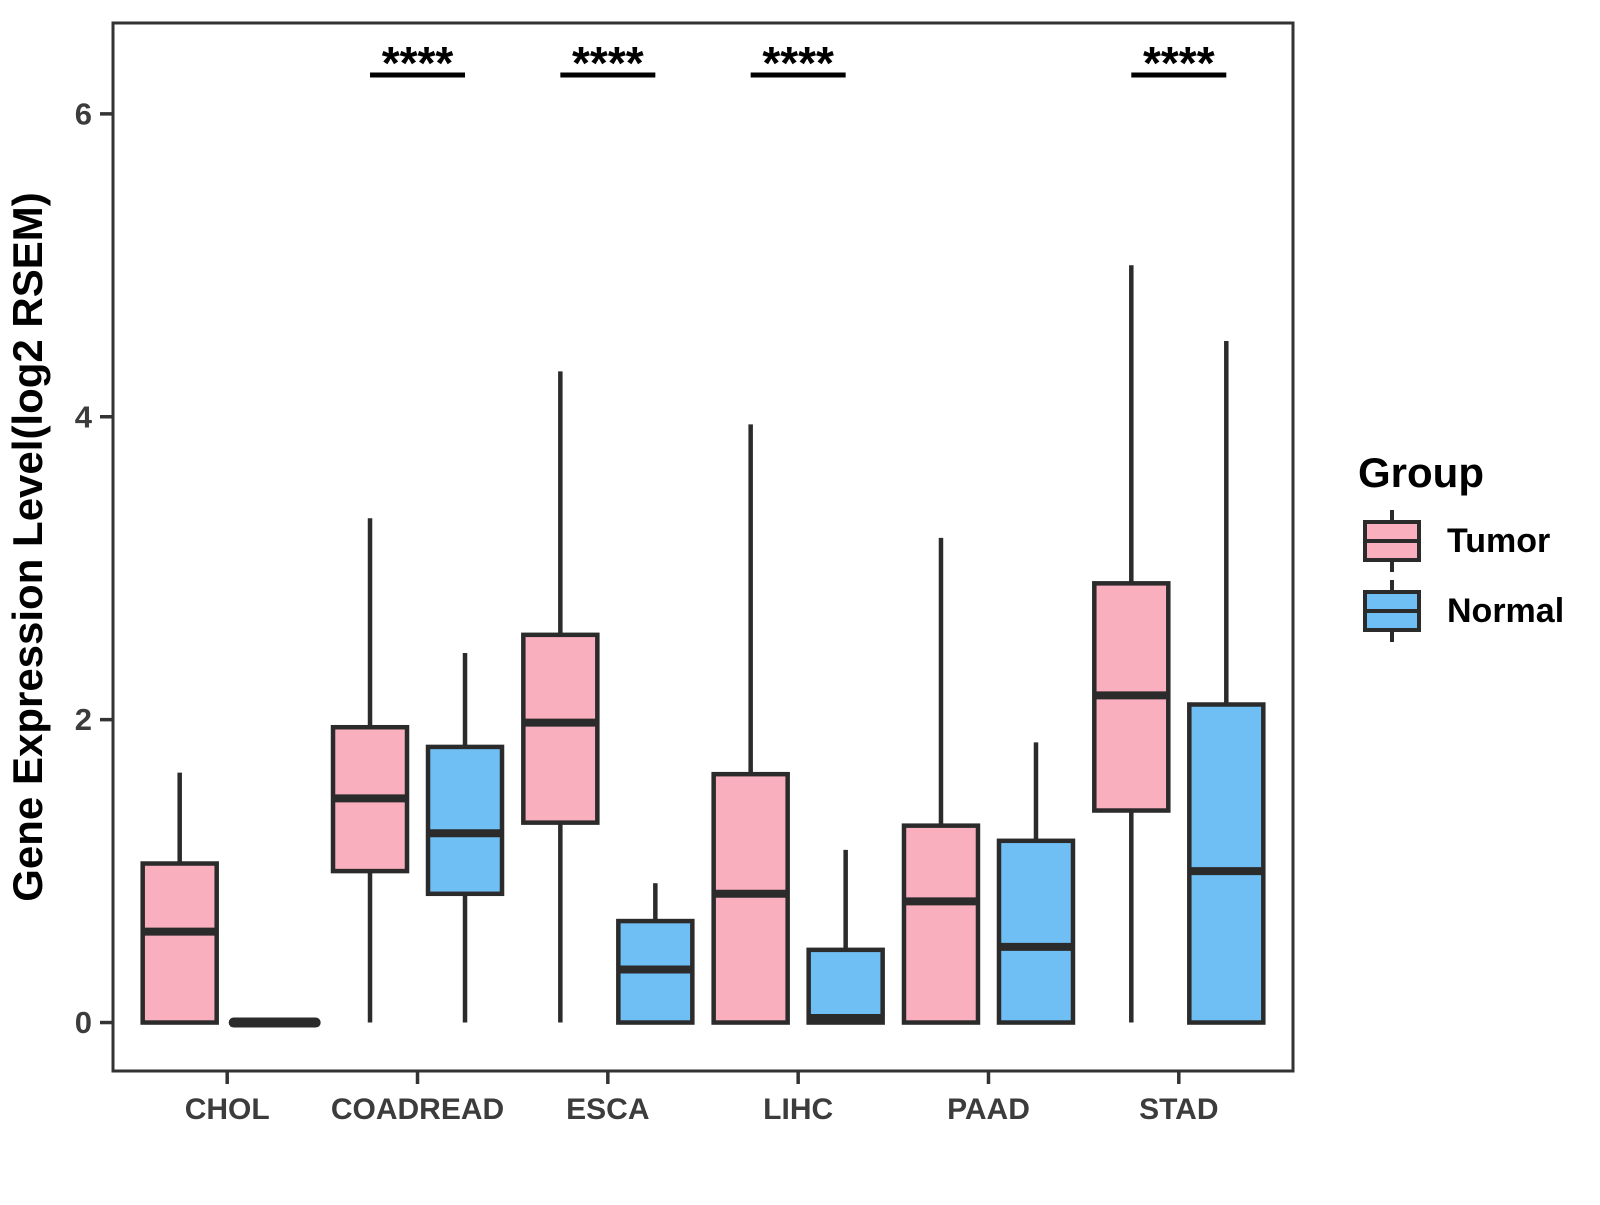 This screenshot has width=1600, height=1205. What do you see at coordinates (417, 1109) in the screenshot?
I see `x-tick-label: COADREAD` at bounding box center [417, 1109].